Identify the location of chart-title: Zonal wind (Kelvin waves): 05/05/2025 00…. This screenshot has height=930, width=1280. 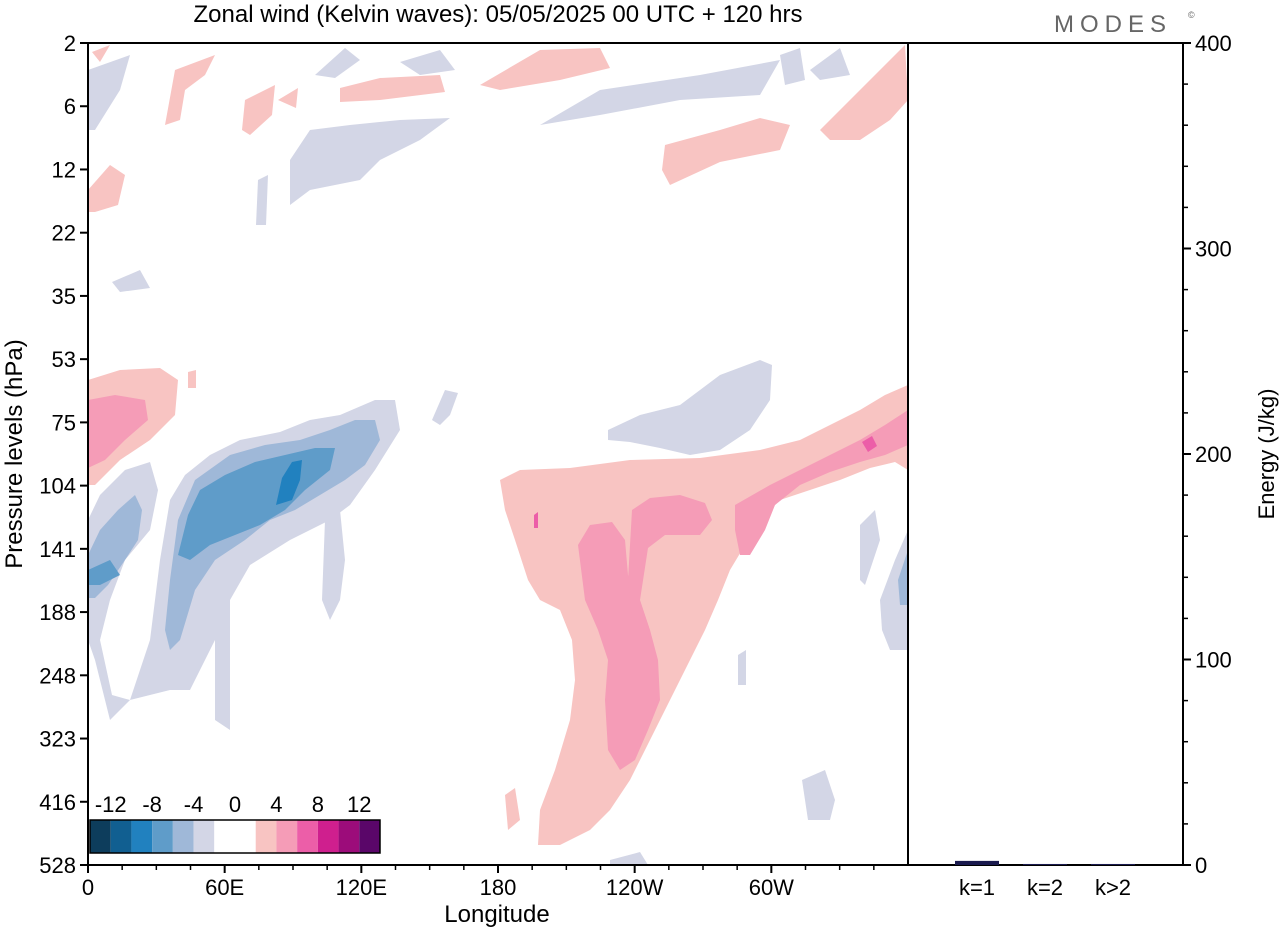
(498, 14).